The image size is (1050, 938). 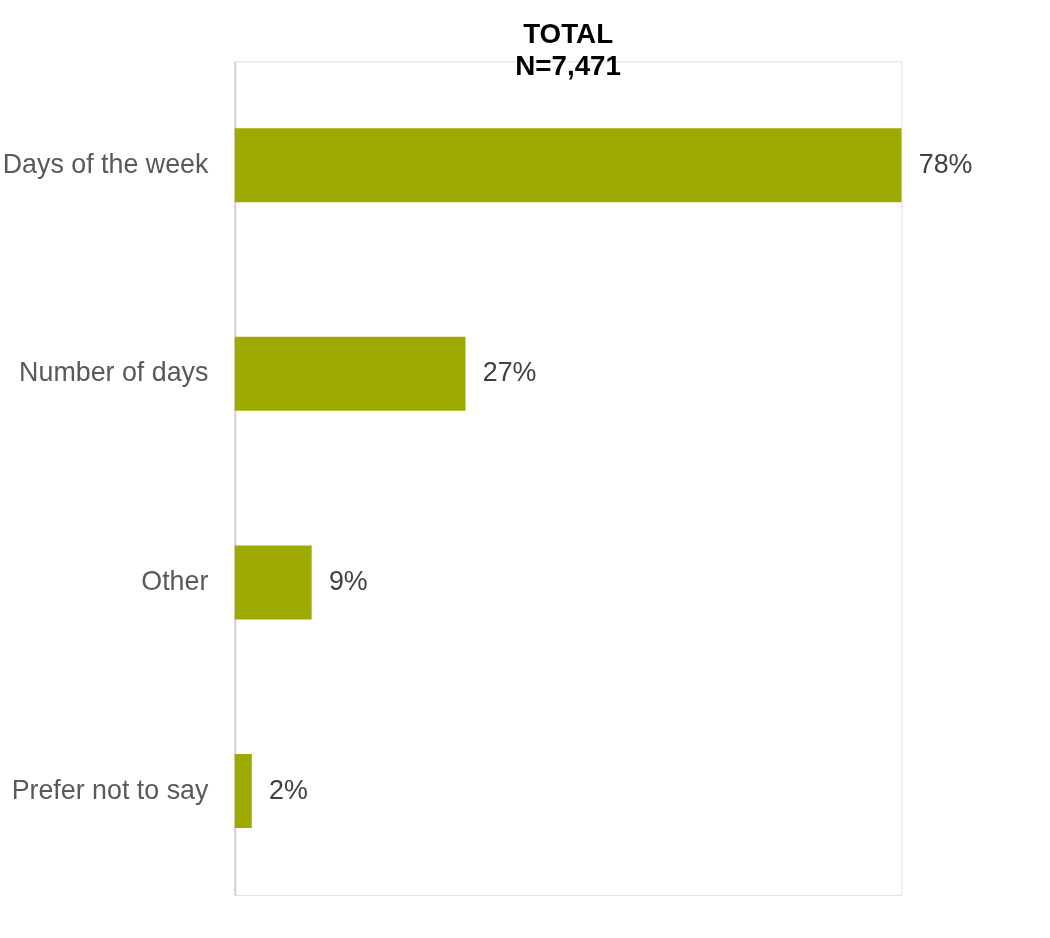 I want to click on chart-title: TOTAL, so click(x=568, y=34).